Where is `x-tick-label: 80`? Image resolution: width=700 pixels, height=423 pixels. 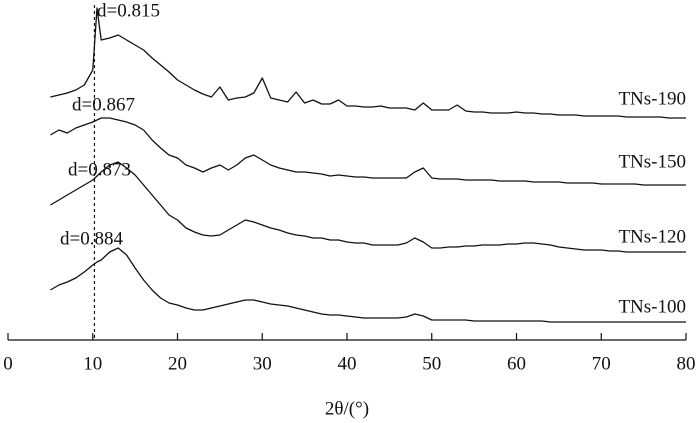 x-tick-label: 80 is located at coordinates (686, 363).